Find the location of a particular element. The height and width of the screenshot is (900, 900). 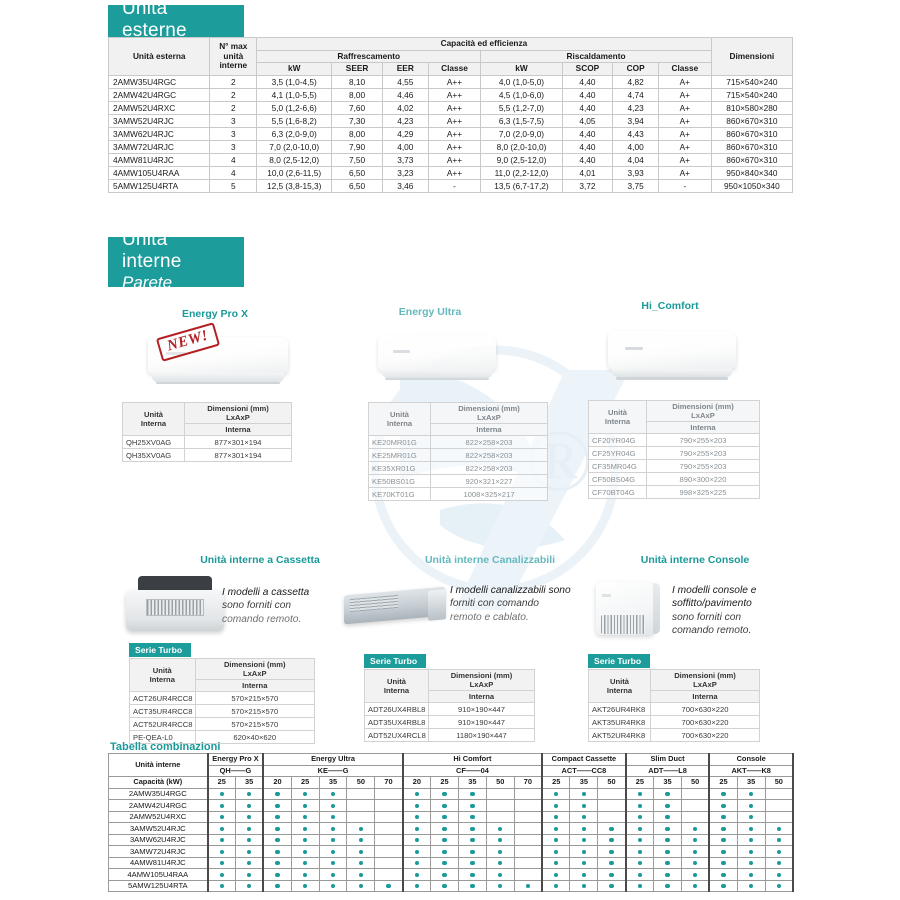

th-combo-capacity-2-0: 20 is located at coordinates (416, 782).